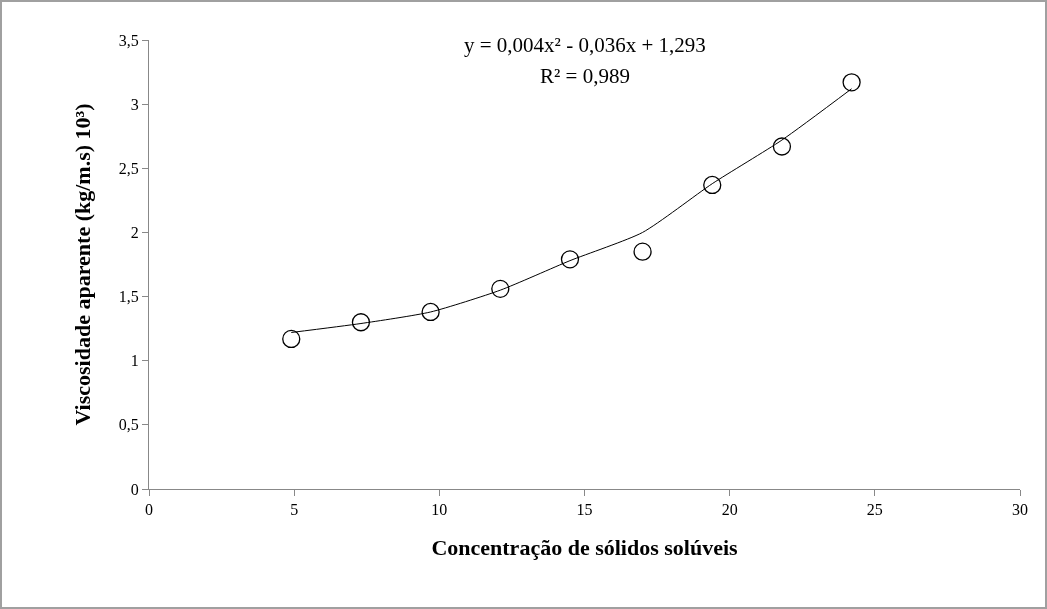 This screenshot has height=609, width=1047. What do you see at coordinates (128, 168) in the screenshot?
I see `y-tick-label: 2,5` at bounding box center [128, 168].